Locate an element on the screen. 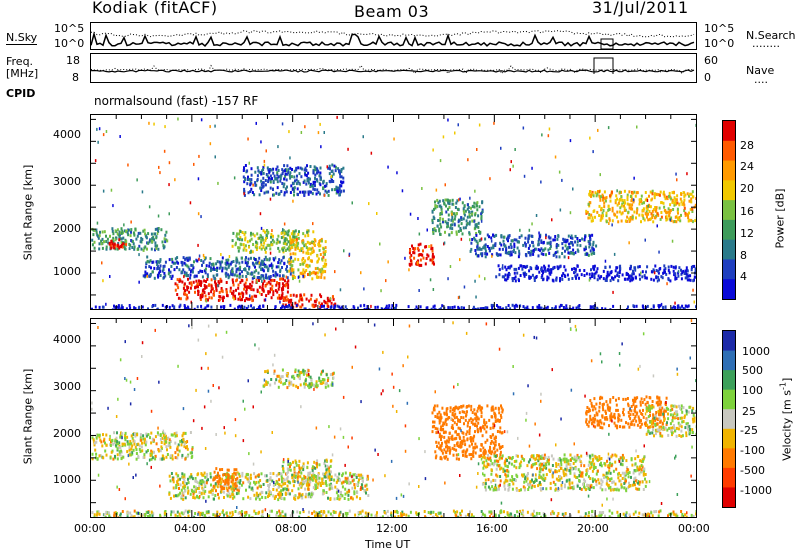 The image size is (800, 554). power-colorbar is located at coordinates (729, 210).